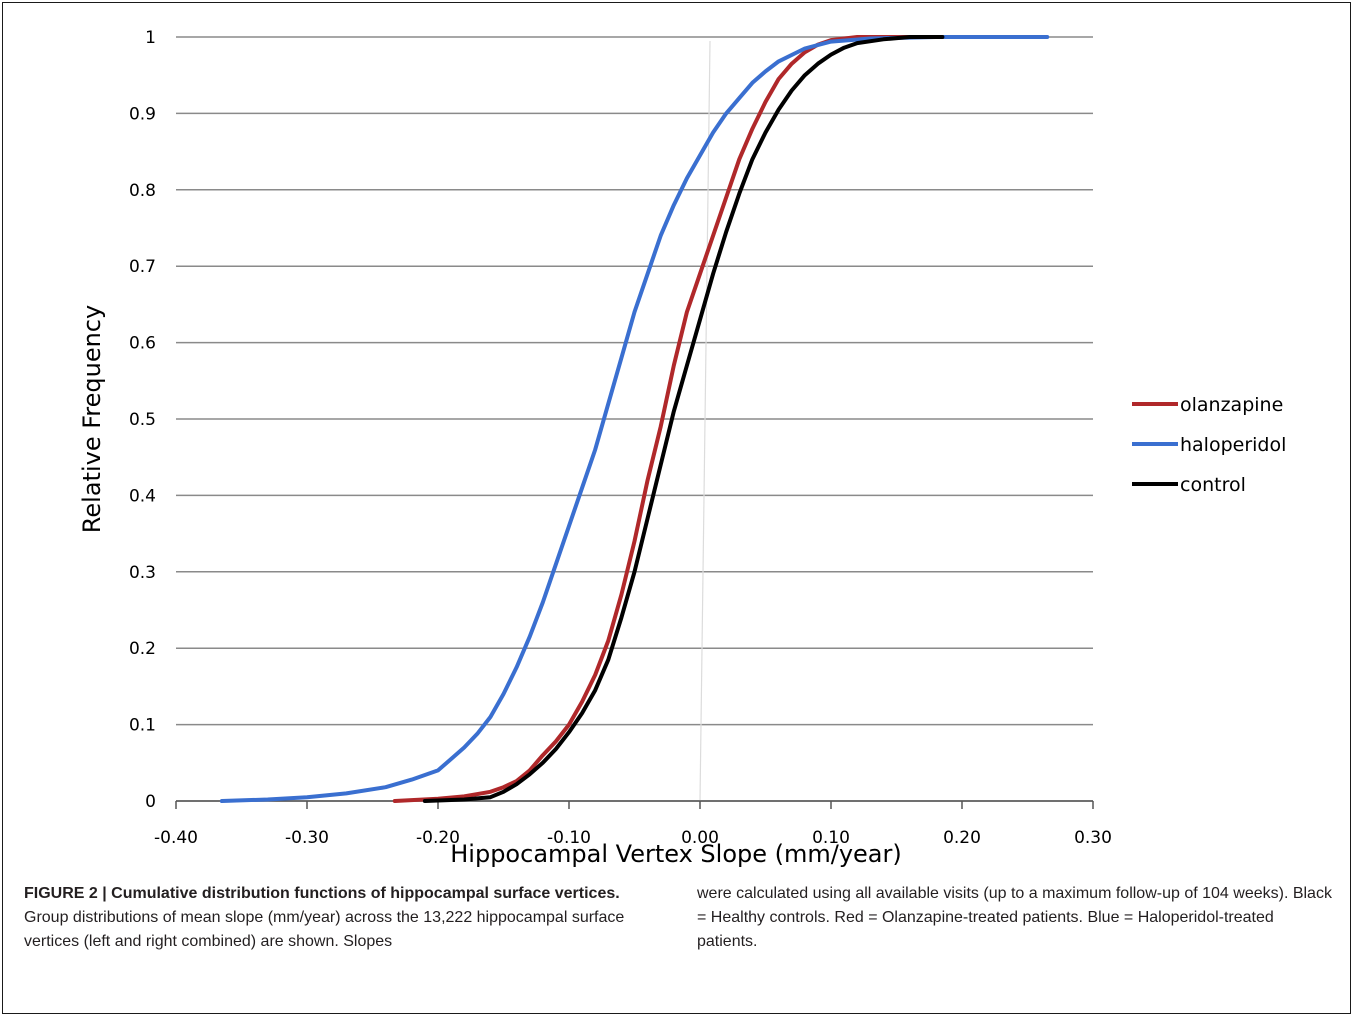 The width and height of the screenshot is (1355, 1019). What do you see at coordinates (831, 838) in the screenshot?
I see `x-tick-label: 0.10` at bounding box center [831, 838].